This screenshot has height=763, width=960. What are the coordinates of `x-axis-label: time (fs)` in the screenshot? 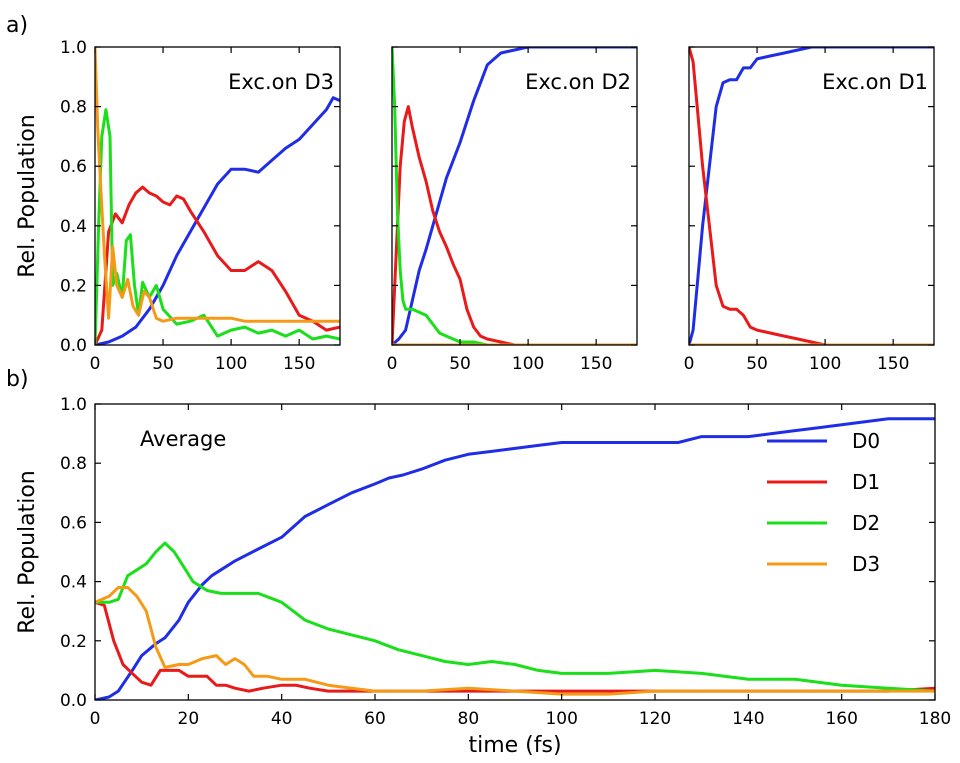 It's located at (514, 745).